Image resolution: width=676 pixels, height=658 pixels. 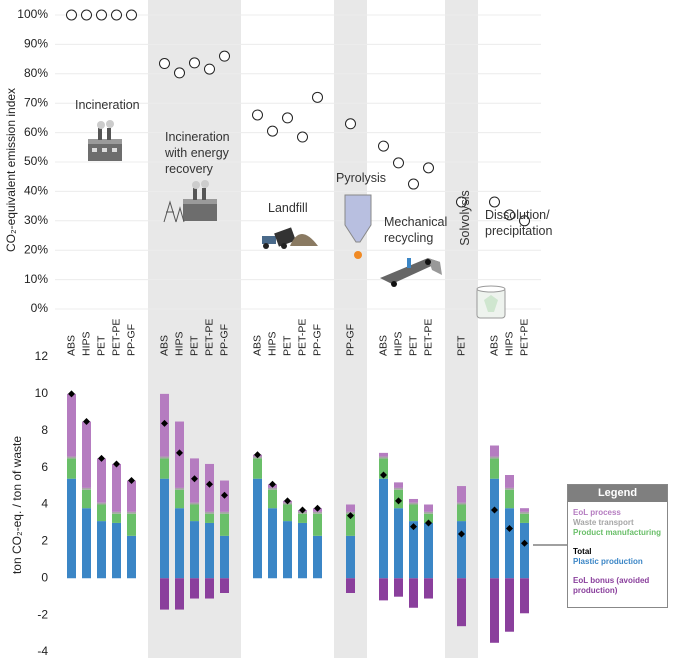 What do you see at coordinates (105, 140) in the screenshot?
I see `icon-incineration` at bounding box center [105, 140].